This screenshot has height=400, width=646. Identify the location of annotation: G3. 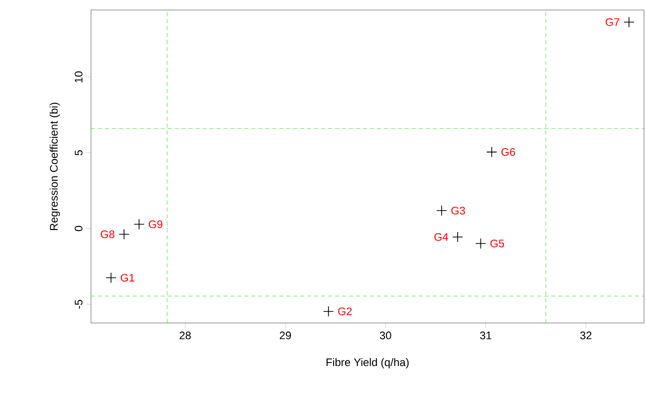
(458, 210).